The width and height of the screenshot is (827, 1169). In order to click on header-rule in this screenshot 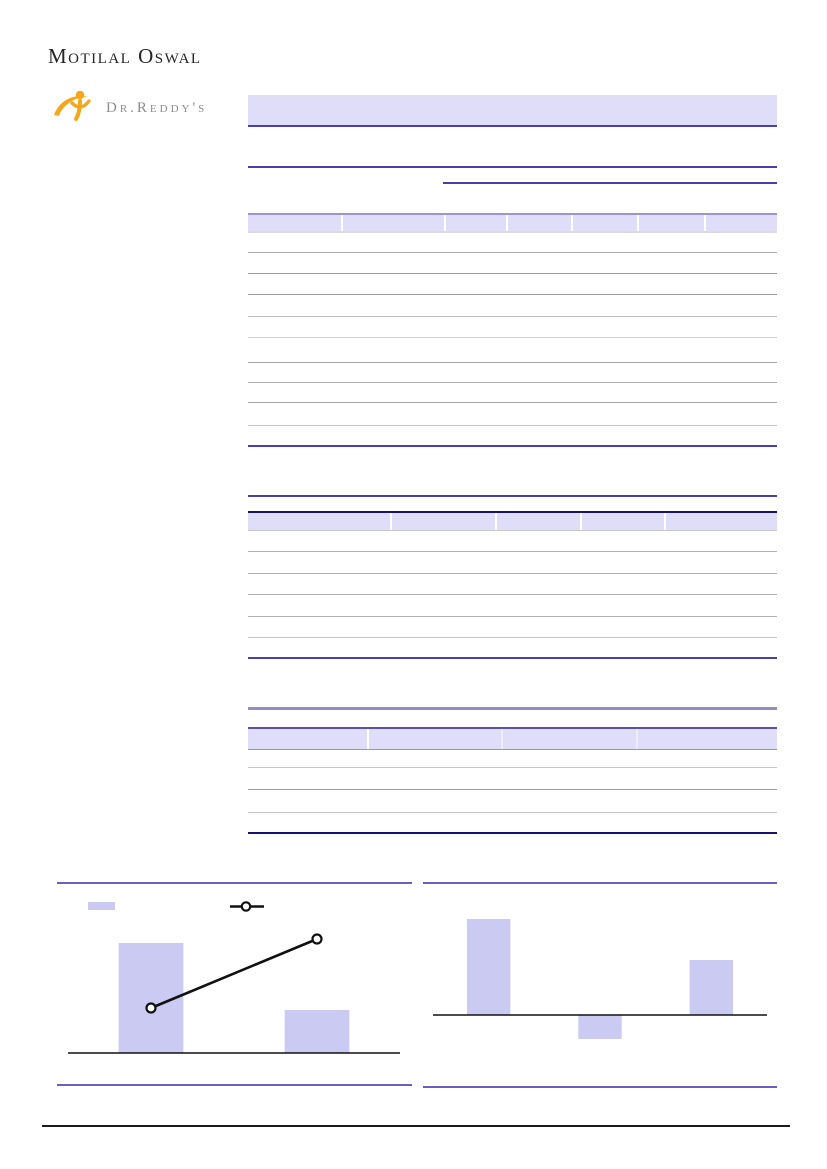, I will do `click(512, 167)`.